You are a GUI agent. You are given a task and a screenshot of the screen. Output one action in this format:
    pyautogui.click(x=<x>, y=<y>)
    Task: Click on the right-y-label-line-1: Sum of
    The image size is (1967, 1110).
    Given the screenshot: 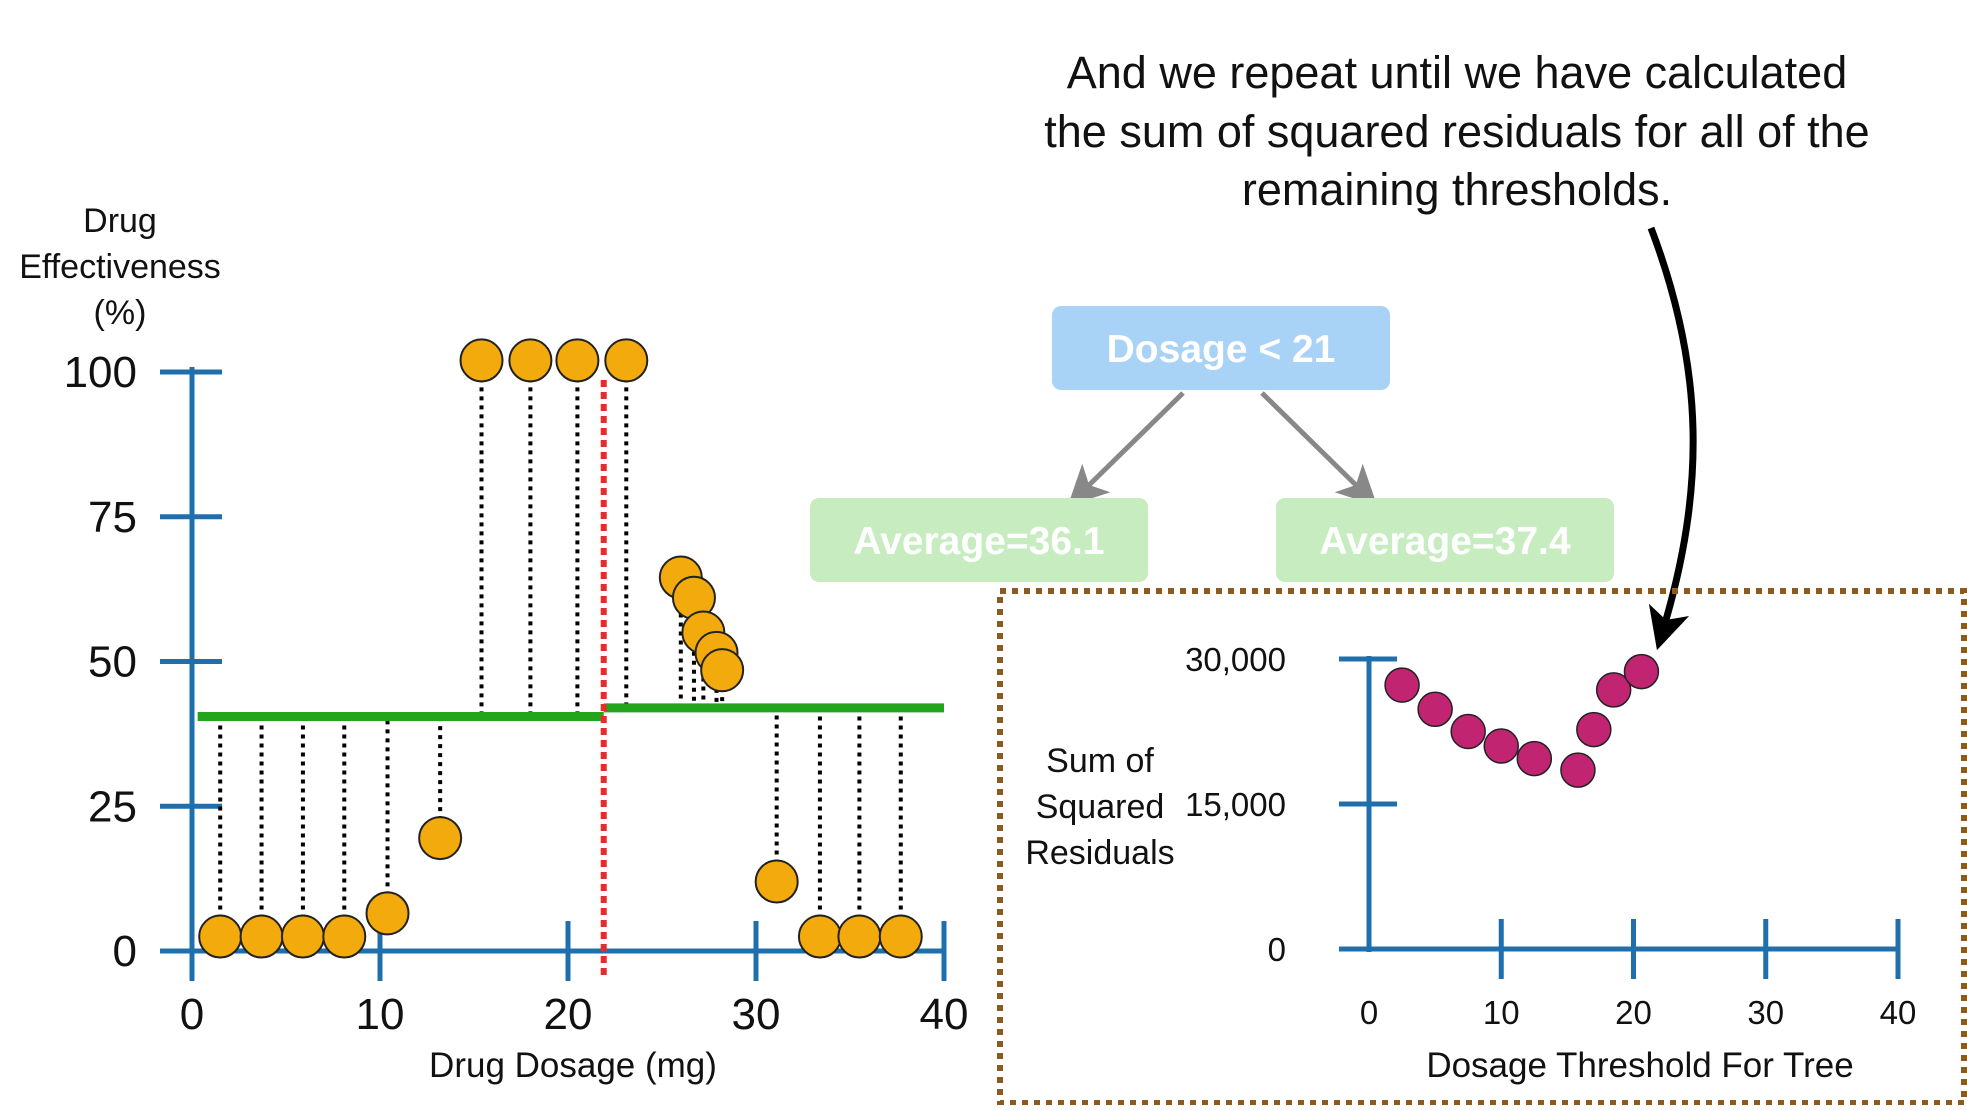 What is the action you would take?
    pyautogui.click(x=1100, y=761)
    